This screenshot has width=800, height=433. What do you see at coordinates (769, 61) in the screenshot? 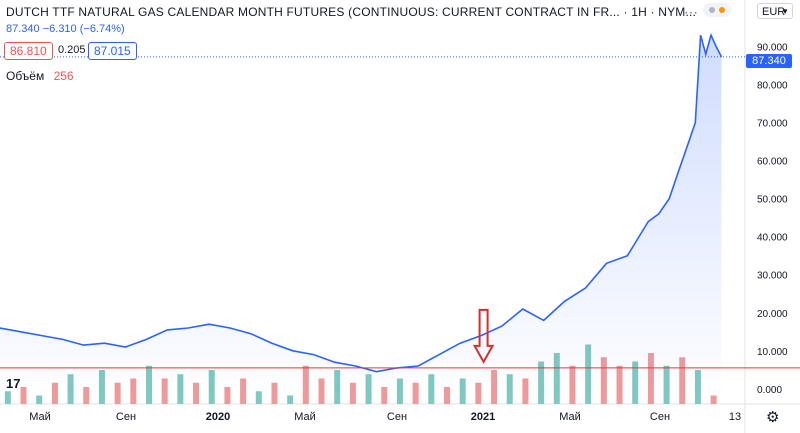
I see `last-price-tag: 87.340` at bounding box center [769, 61].